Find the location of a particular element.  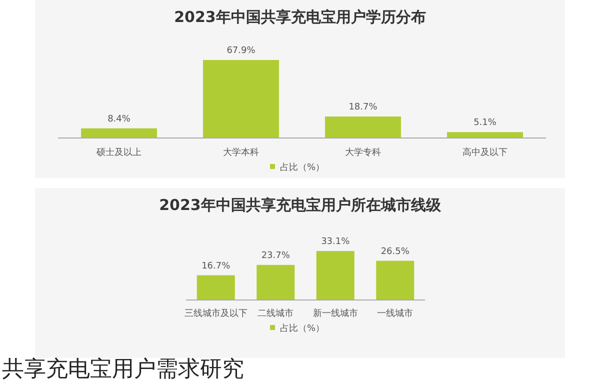

x-tick-label: 一线城市 is located at coordinates (395, 313).